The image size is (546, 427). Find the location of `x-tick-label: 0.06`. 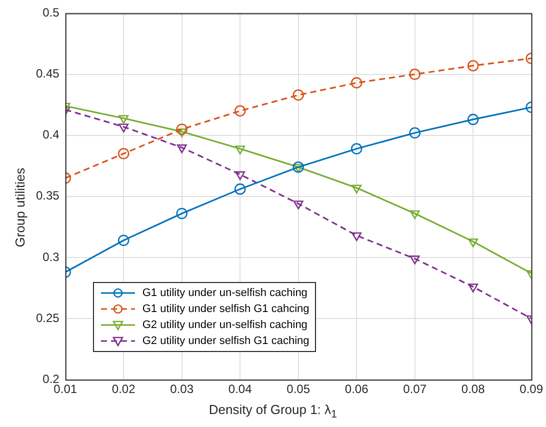

x-tick-label: 0.06 is located at coordinates (356, 389).